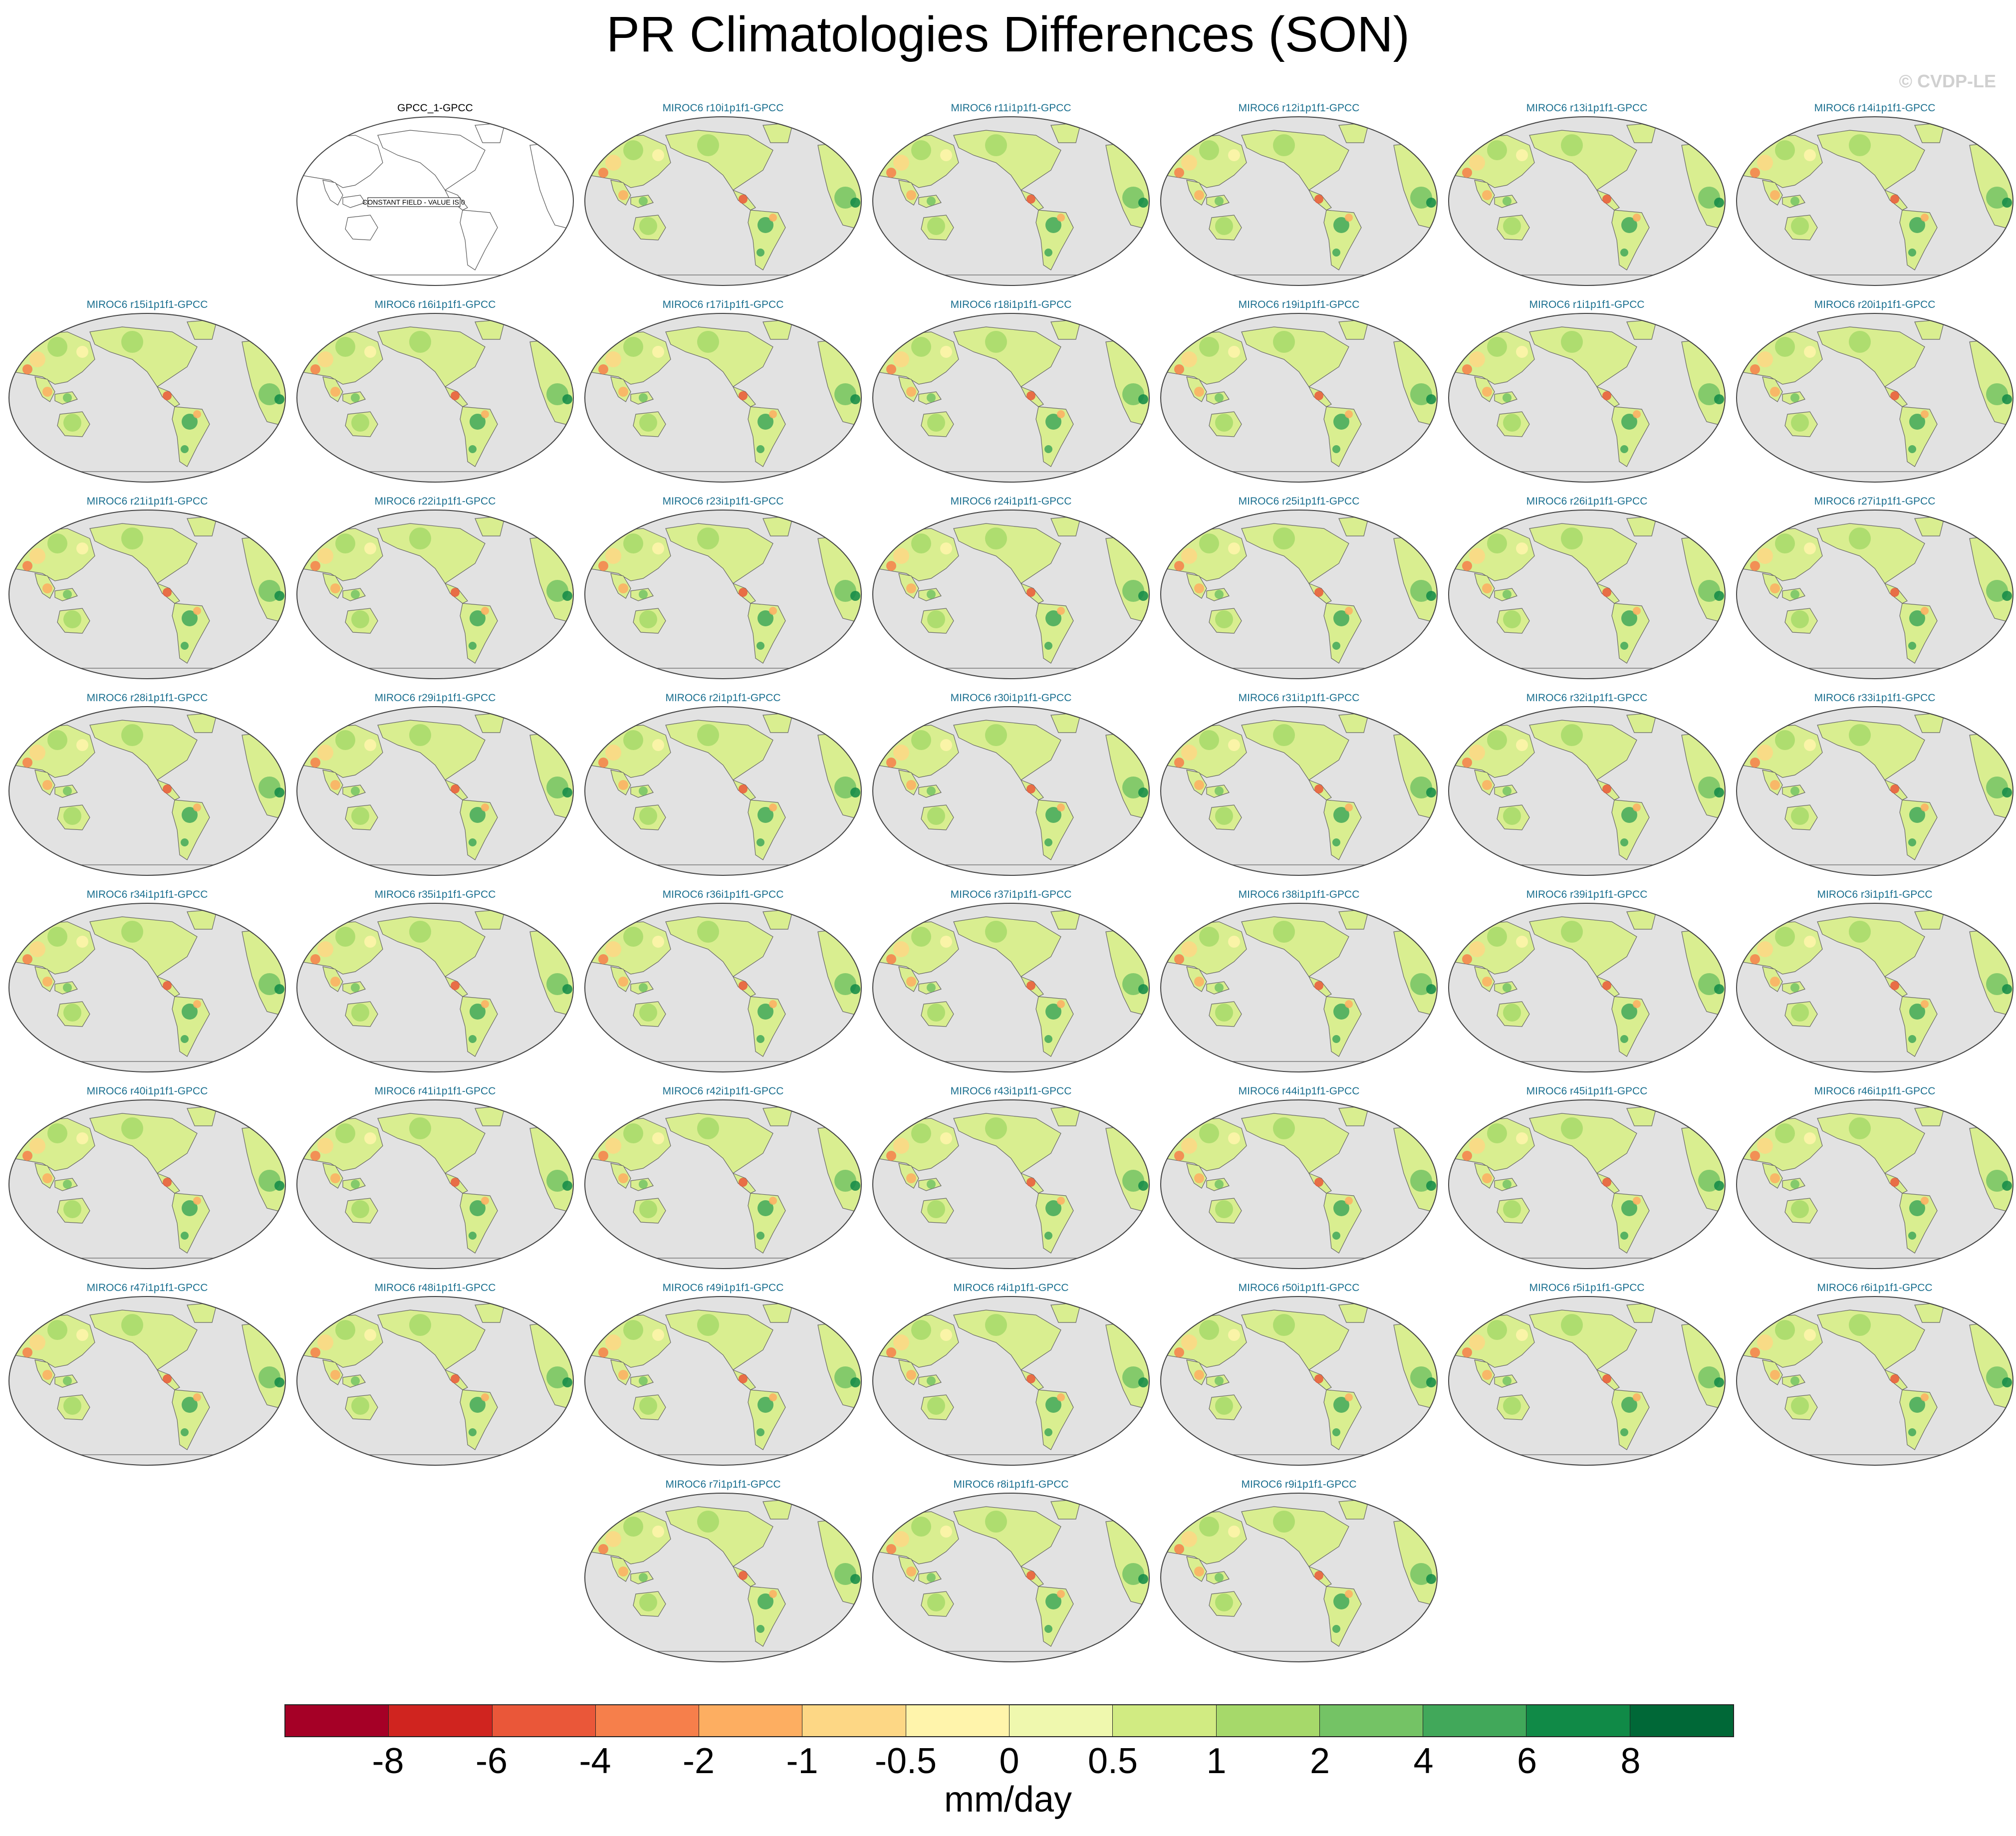 This screenshot has height=1836, width=2016. I want to click on map-panel: MIROC6 r23i1p1f1-GPCC, so click(723, 590).